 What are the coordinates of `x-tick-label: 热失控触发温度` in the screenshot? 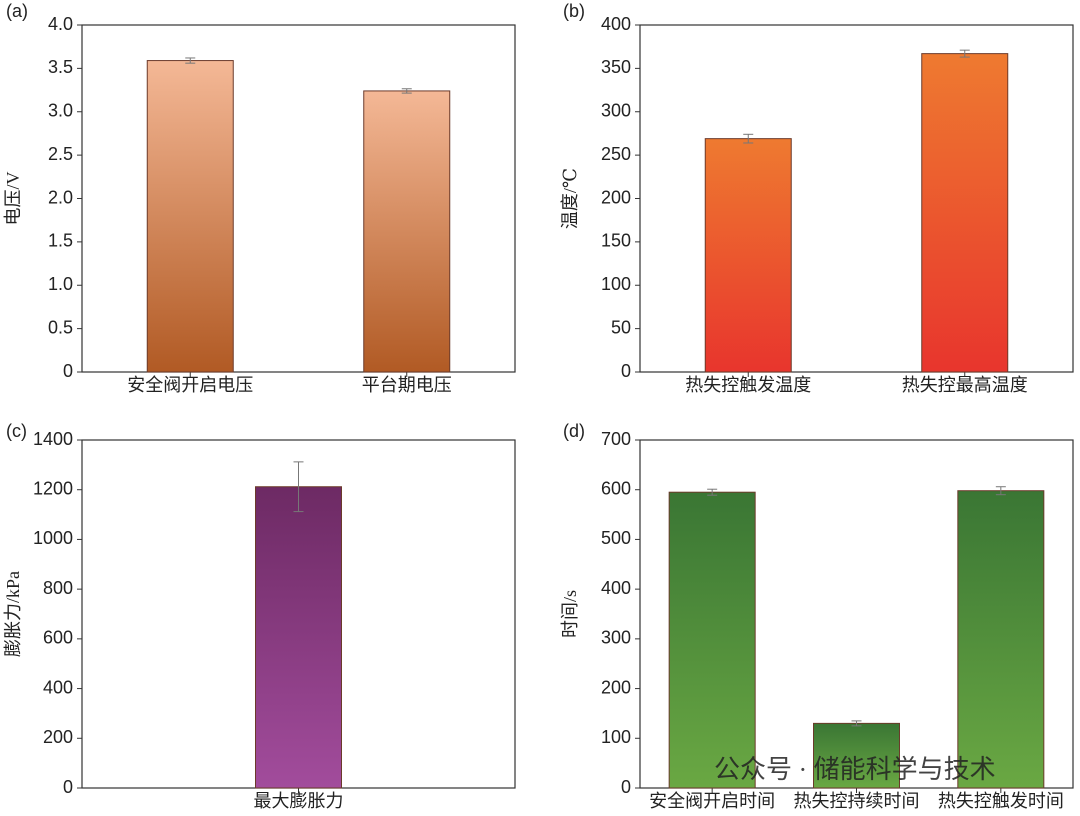 It's located at (748, 385).